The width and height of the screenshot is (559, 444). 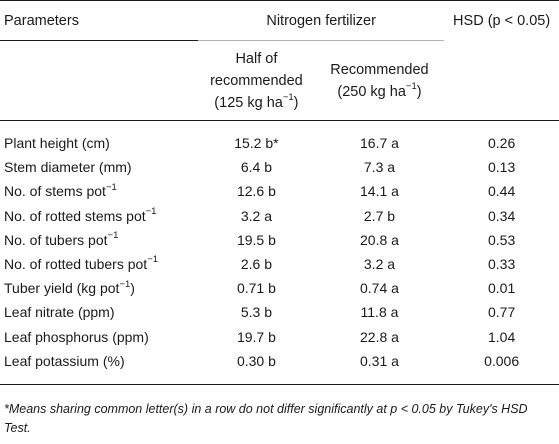 I want to click on spacer-row-bottom, so click(x=279, y=379).